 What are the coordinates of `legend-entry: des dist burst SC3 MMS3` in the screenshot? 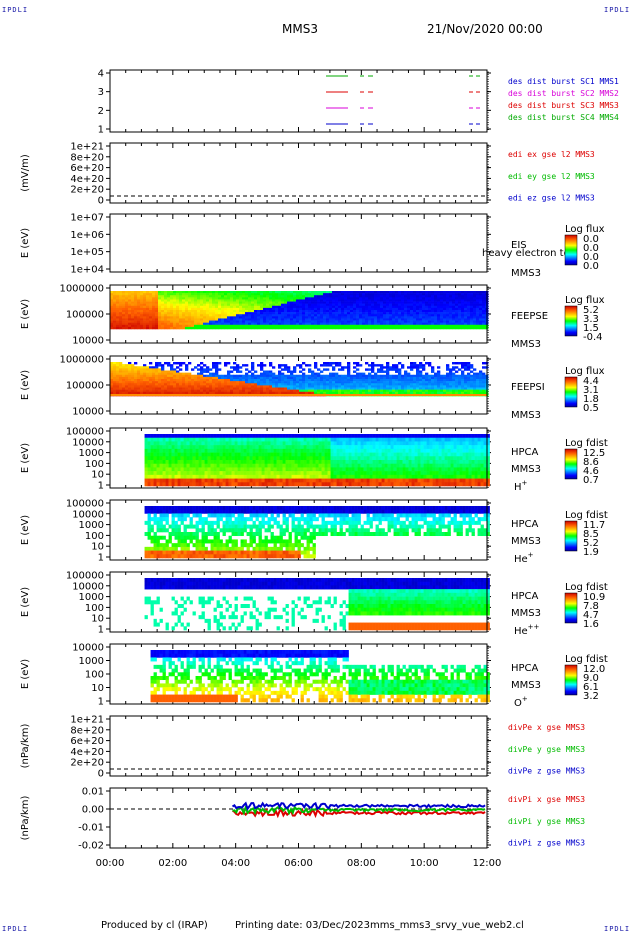 It's located at (563, 105).